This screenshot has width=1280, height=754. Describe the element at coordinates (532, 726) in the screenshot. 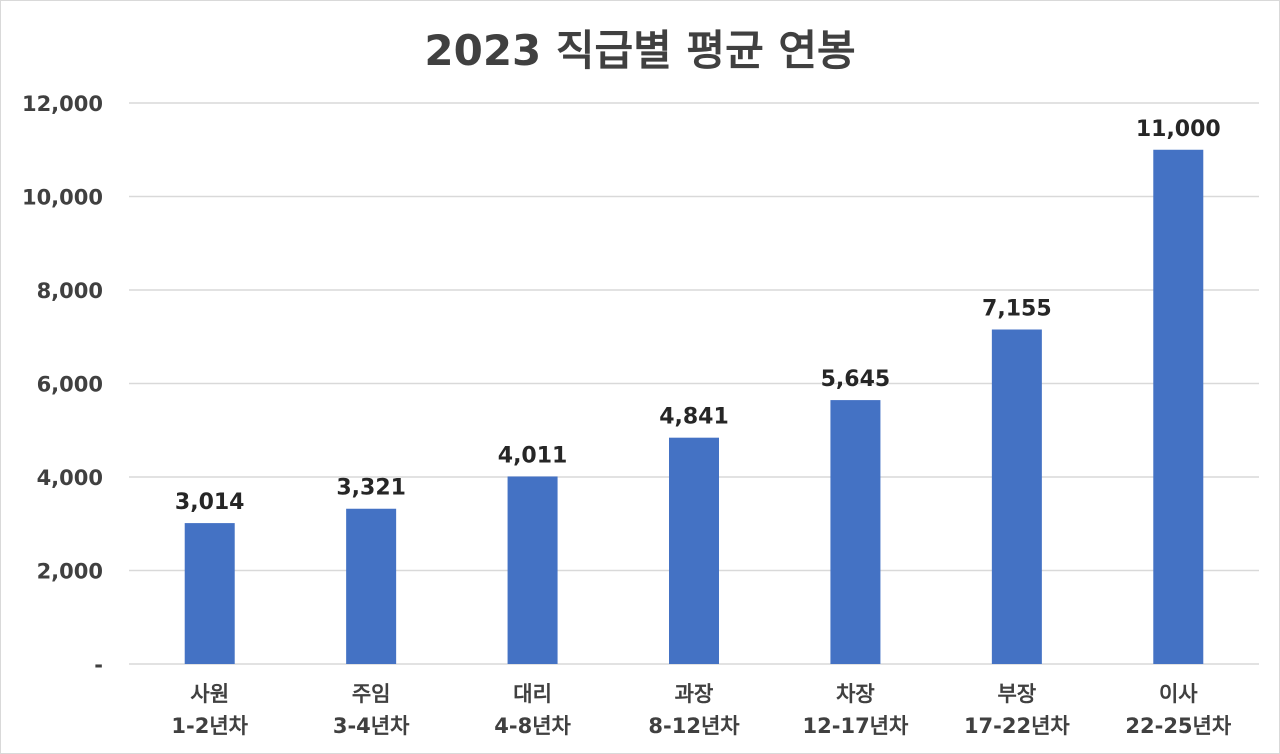

I see `category-years: 4-8년차` at that location.